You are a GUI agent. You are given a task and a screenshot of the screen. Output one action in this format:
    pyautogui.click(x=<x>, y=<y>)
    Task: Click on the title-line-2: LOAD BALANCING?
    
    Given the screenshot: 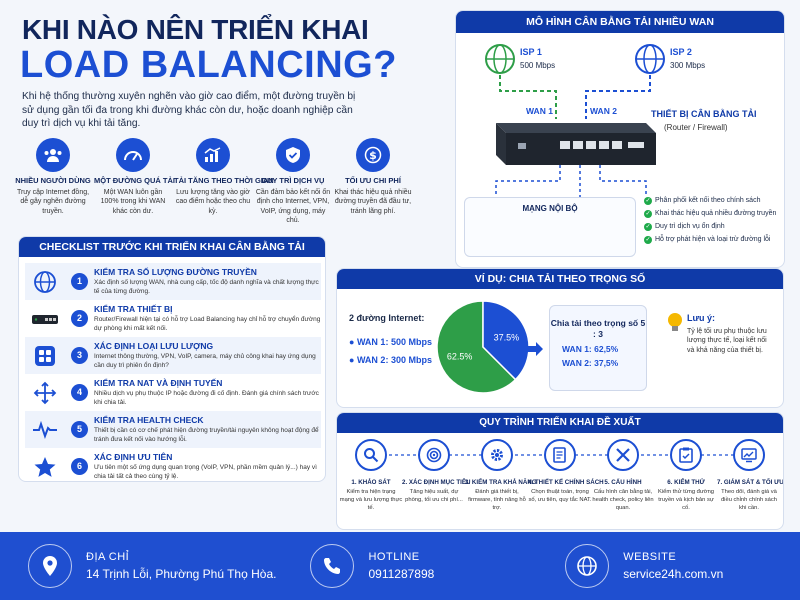 What is the action you would take?
    pyautogui.click(x=208, y=65)
    